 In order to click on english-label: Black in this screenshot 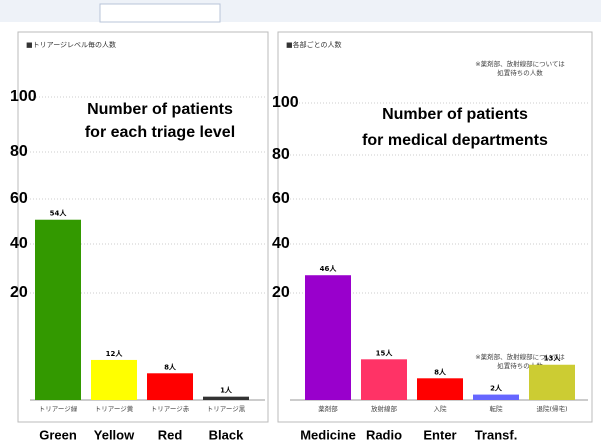, I will do `click(226, 434)`.